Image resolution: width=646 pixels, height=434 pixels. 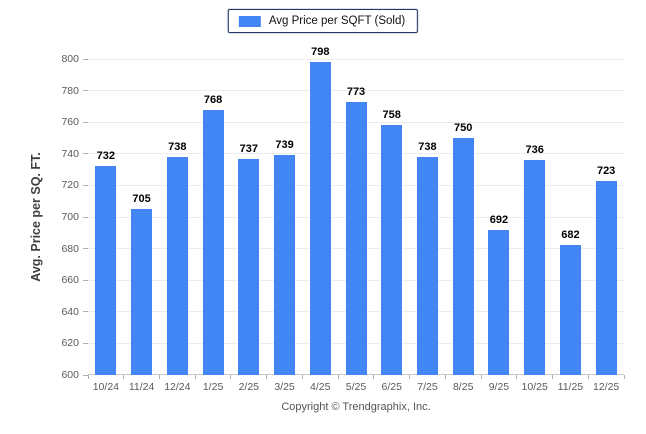 What do you see at coordinates (70, 122) in the screenshot?
I see `y-tick-label: 760` at bounding box center [70, 122].